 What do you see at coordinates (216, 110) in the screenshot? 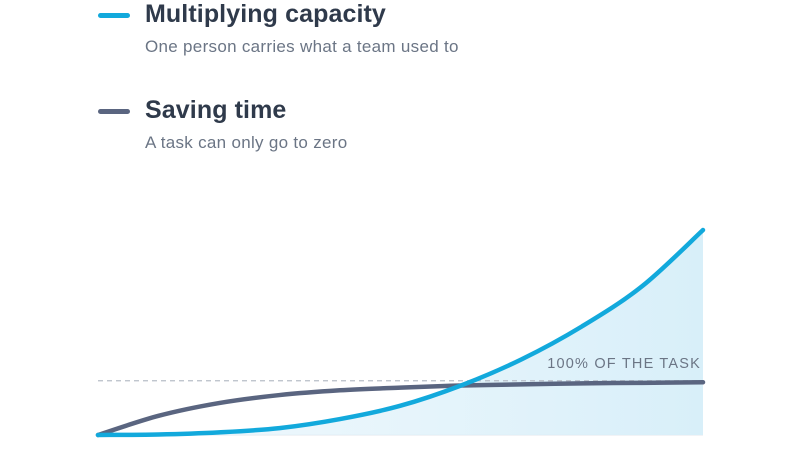
I see `legend-title: Saving time` at bounding box center [216, 110].